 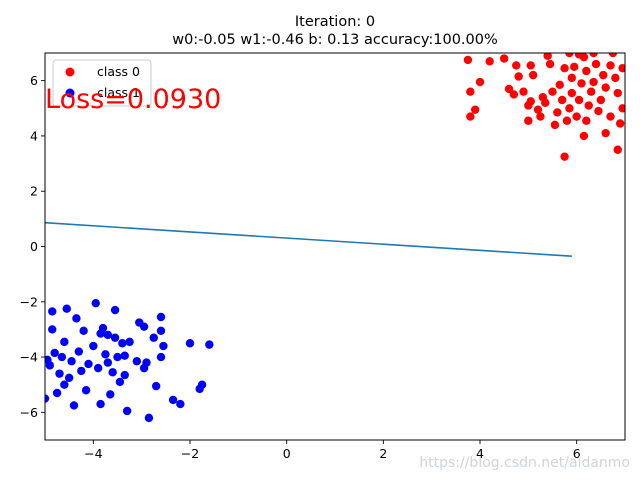 I want to click on y-tick-label: 4, so click(x=34, y=135).